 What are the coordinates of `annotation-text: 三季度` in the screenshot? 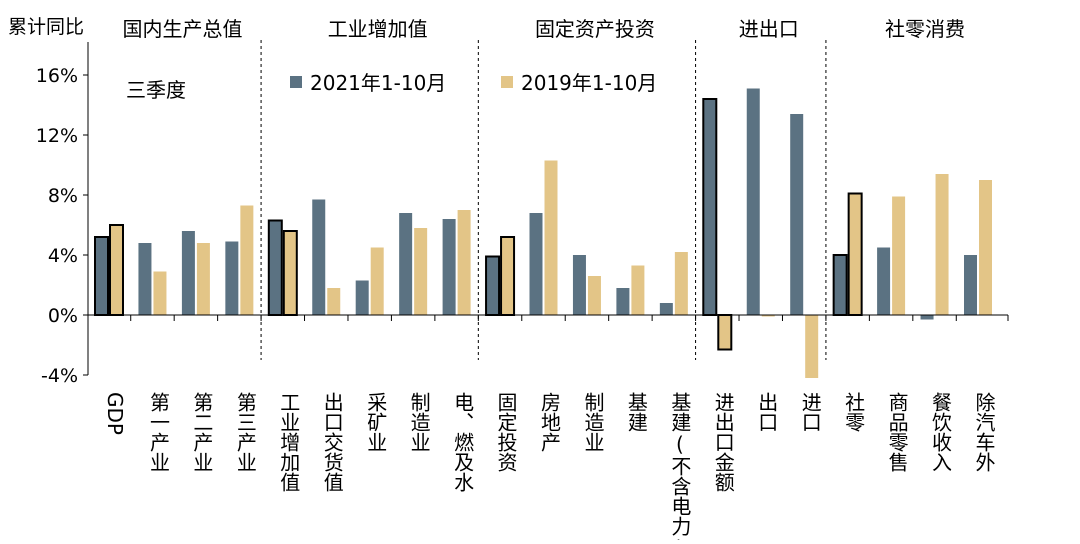 It's located at (156, 90).